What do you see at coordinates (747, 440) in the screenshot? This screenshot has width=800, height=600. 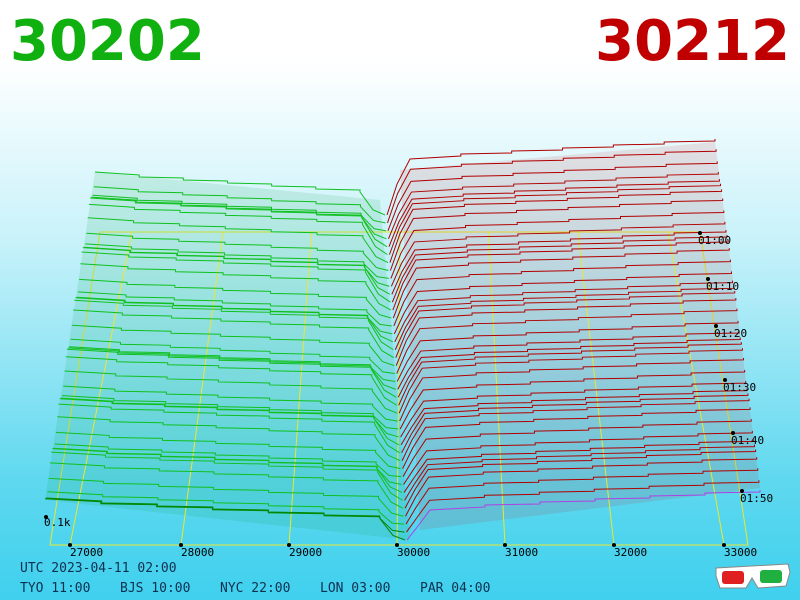 I see `time-label: 01:40` at bounding box center [747, 440].